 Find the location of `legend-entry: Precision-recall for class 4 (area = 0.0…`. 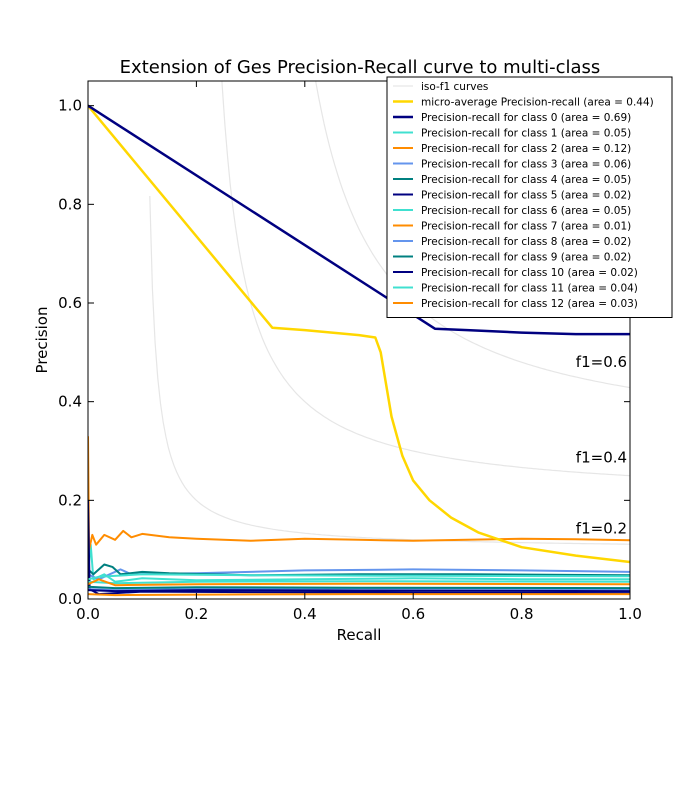

legend-entry: Precision-recall for class 4 (area = 0.0… is located at coordinates (526, 180).